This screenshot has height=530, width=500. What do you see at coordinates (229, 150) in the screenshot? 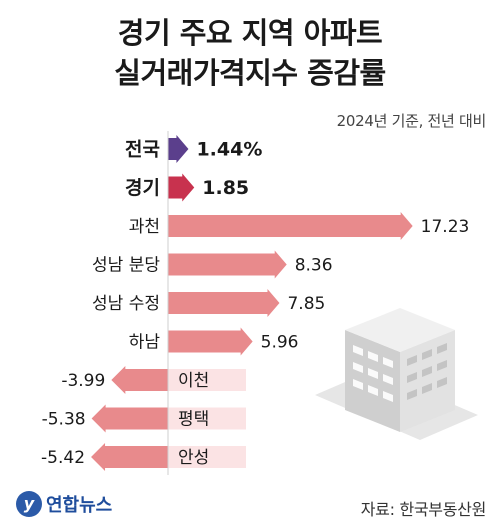
I see `value-label: 1.44%` at bounding box center [229, 150].